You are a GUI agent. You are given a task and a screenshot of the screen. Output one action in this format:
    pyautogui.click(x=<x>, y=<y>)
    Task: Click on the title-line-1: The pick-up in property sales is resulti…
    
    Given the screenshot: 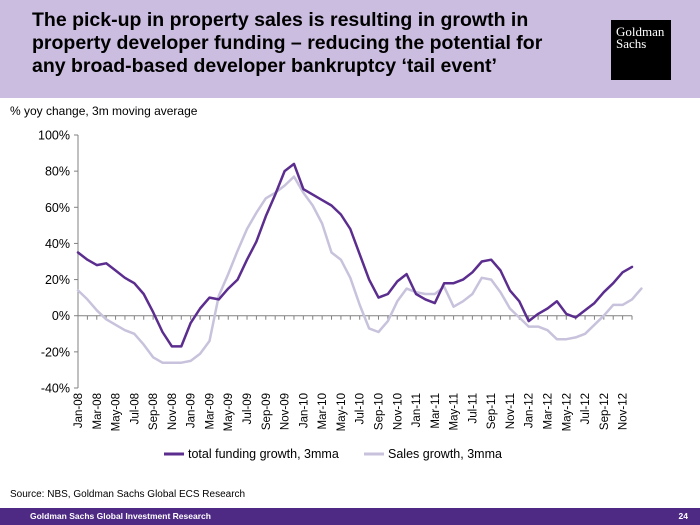 What is the action you would take?
    pyautogui.click(x=280, y=20)
    